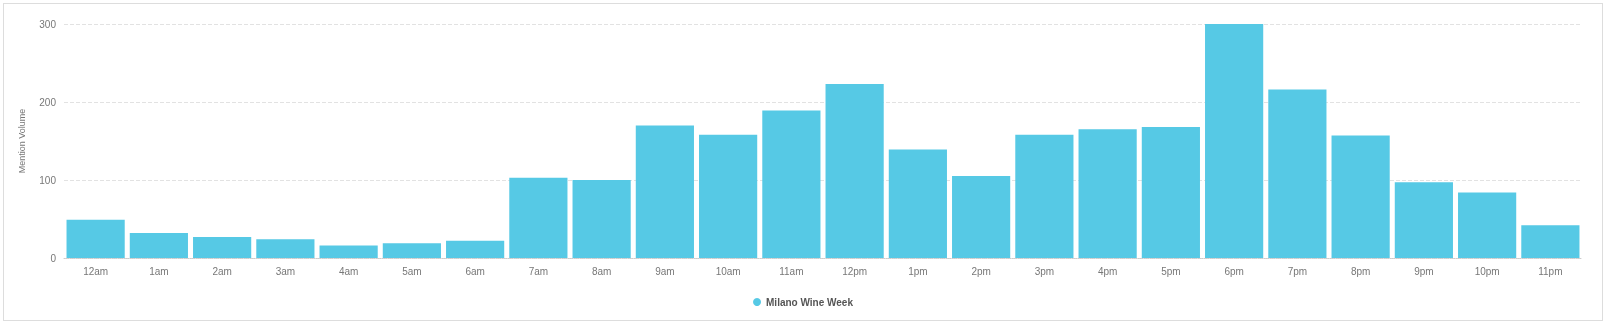 This screenshot has width=1606, height=324. I want to click on x-tick-label: 7pm, so click(1297, 271).